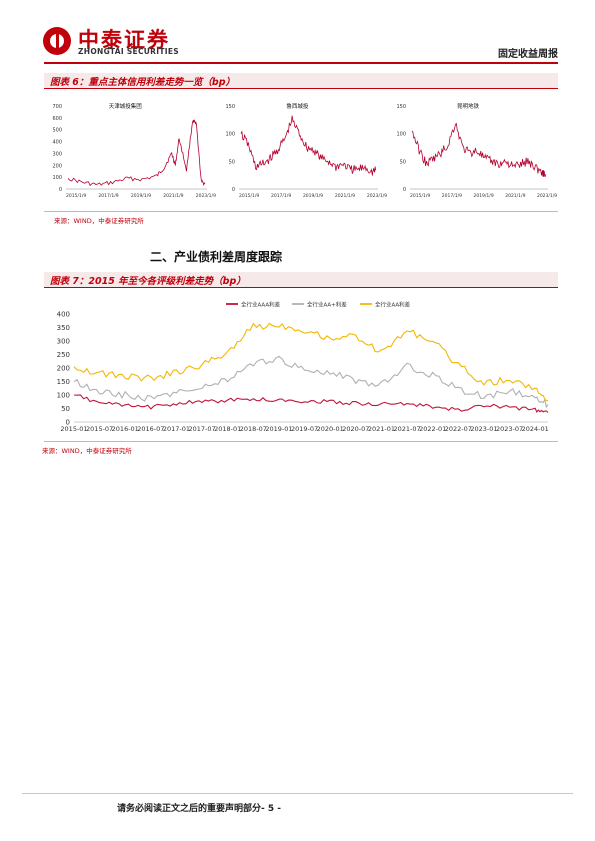 This screenshot has height=841, width=595. I want to click on x-tick-label: 2015-01, so click(73, 429).